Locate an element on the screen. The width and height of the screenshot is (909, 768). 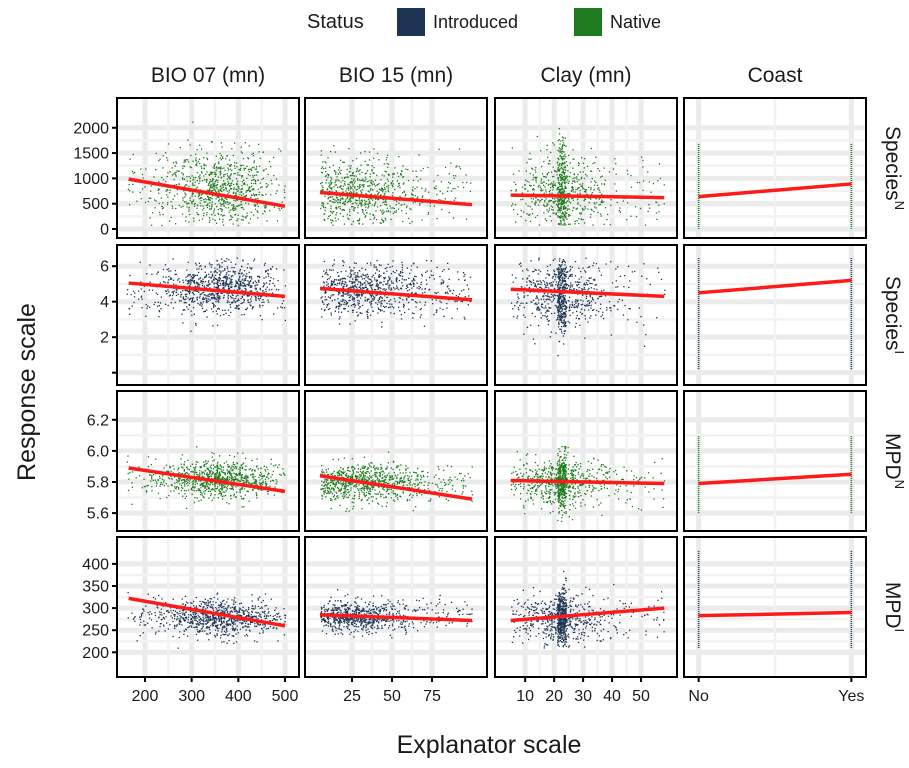
y-tick-label: 0 is located at coordinates (104, 229).